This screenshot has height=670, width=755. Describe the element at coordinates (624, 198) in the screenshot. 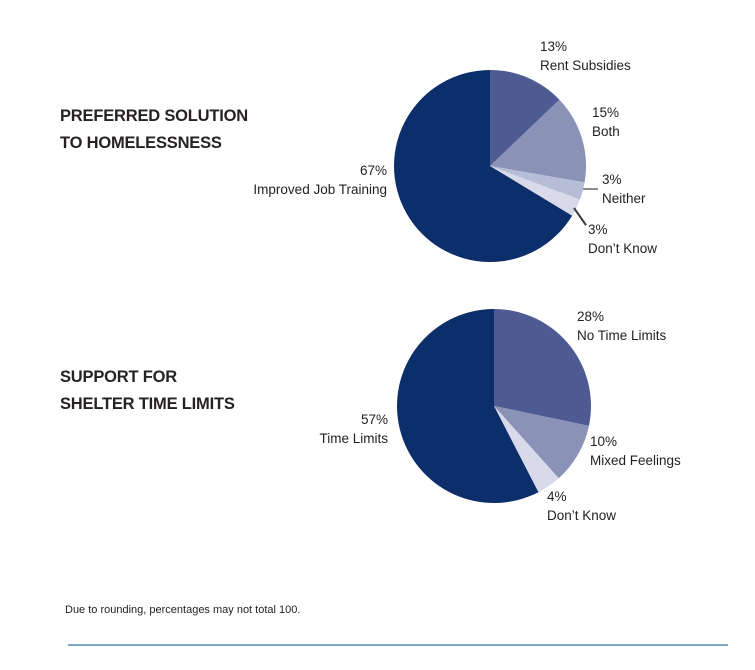

I see `slice-name: Neither` at that location.